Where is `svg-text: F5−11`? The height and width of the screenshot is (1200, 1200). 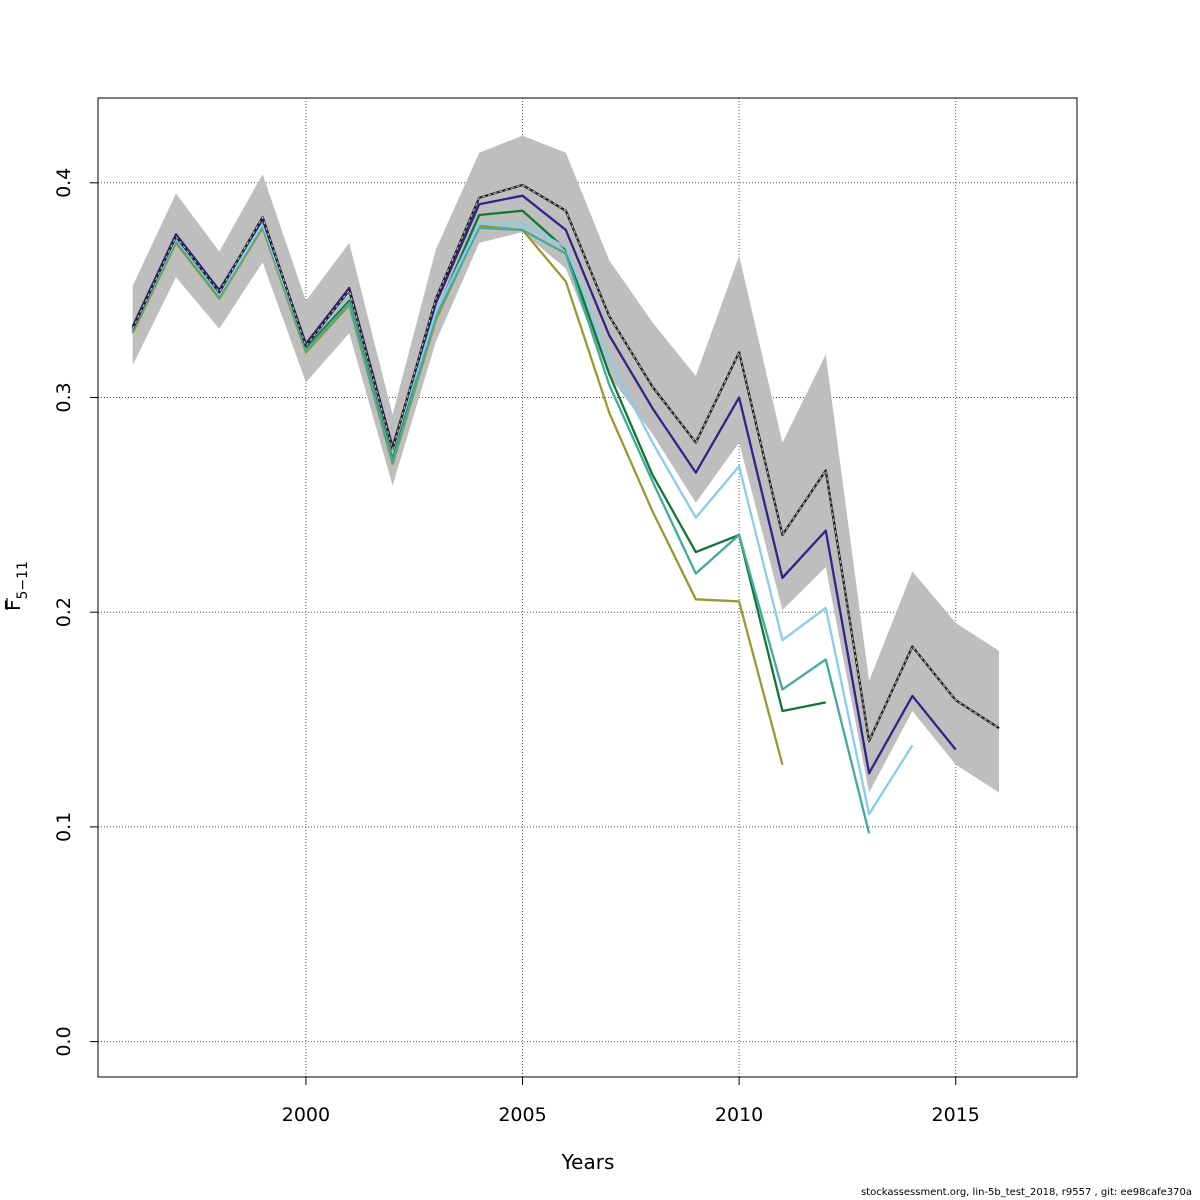 svg-text: F5−11 is located at coordinates (16, 586).